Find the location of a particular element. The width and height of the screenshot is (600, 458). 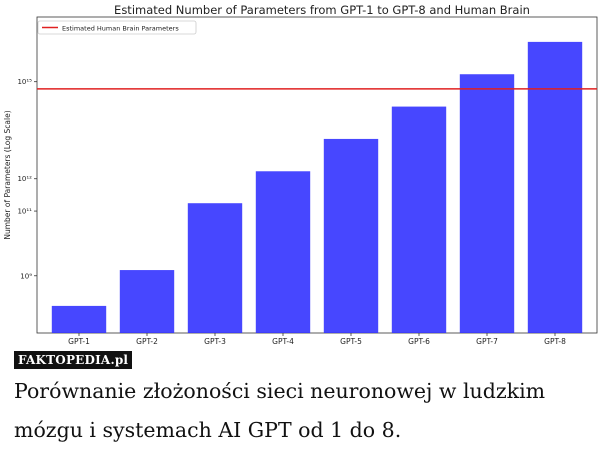

y-tick-label: 10¹⁵ is located at coordinates (24, 82).